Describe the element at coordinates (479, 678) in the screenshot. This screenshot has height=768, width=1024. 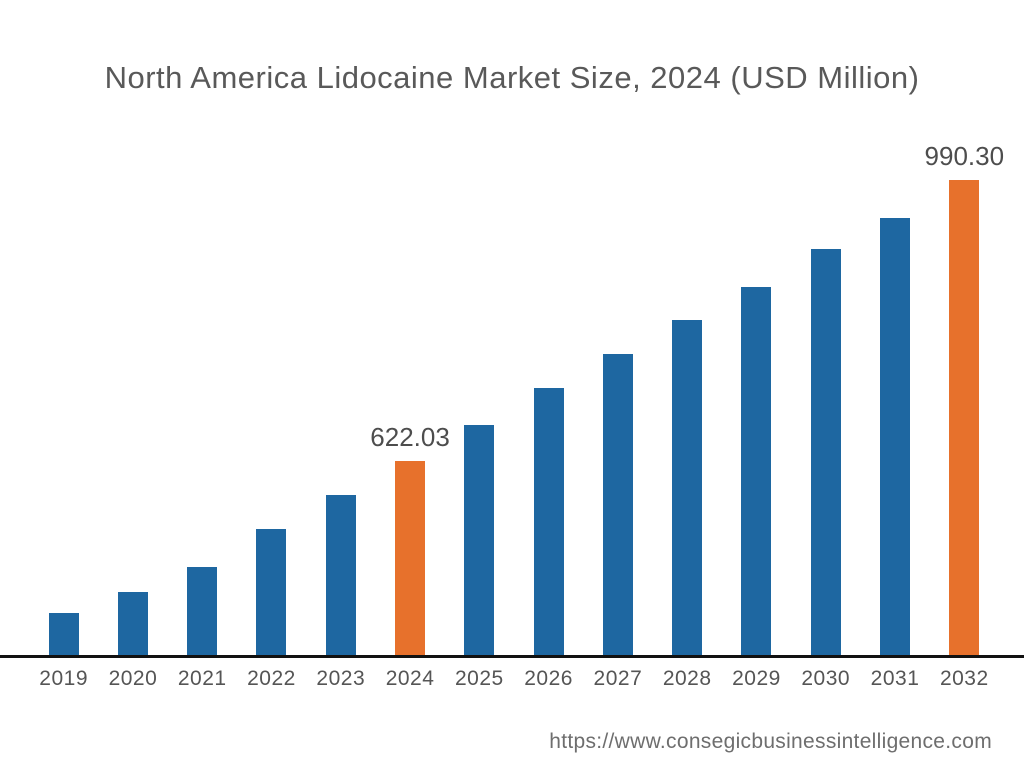
I see `x-axis-tick-label-2025: 2025` at that location.